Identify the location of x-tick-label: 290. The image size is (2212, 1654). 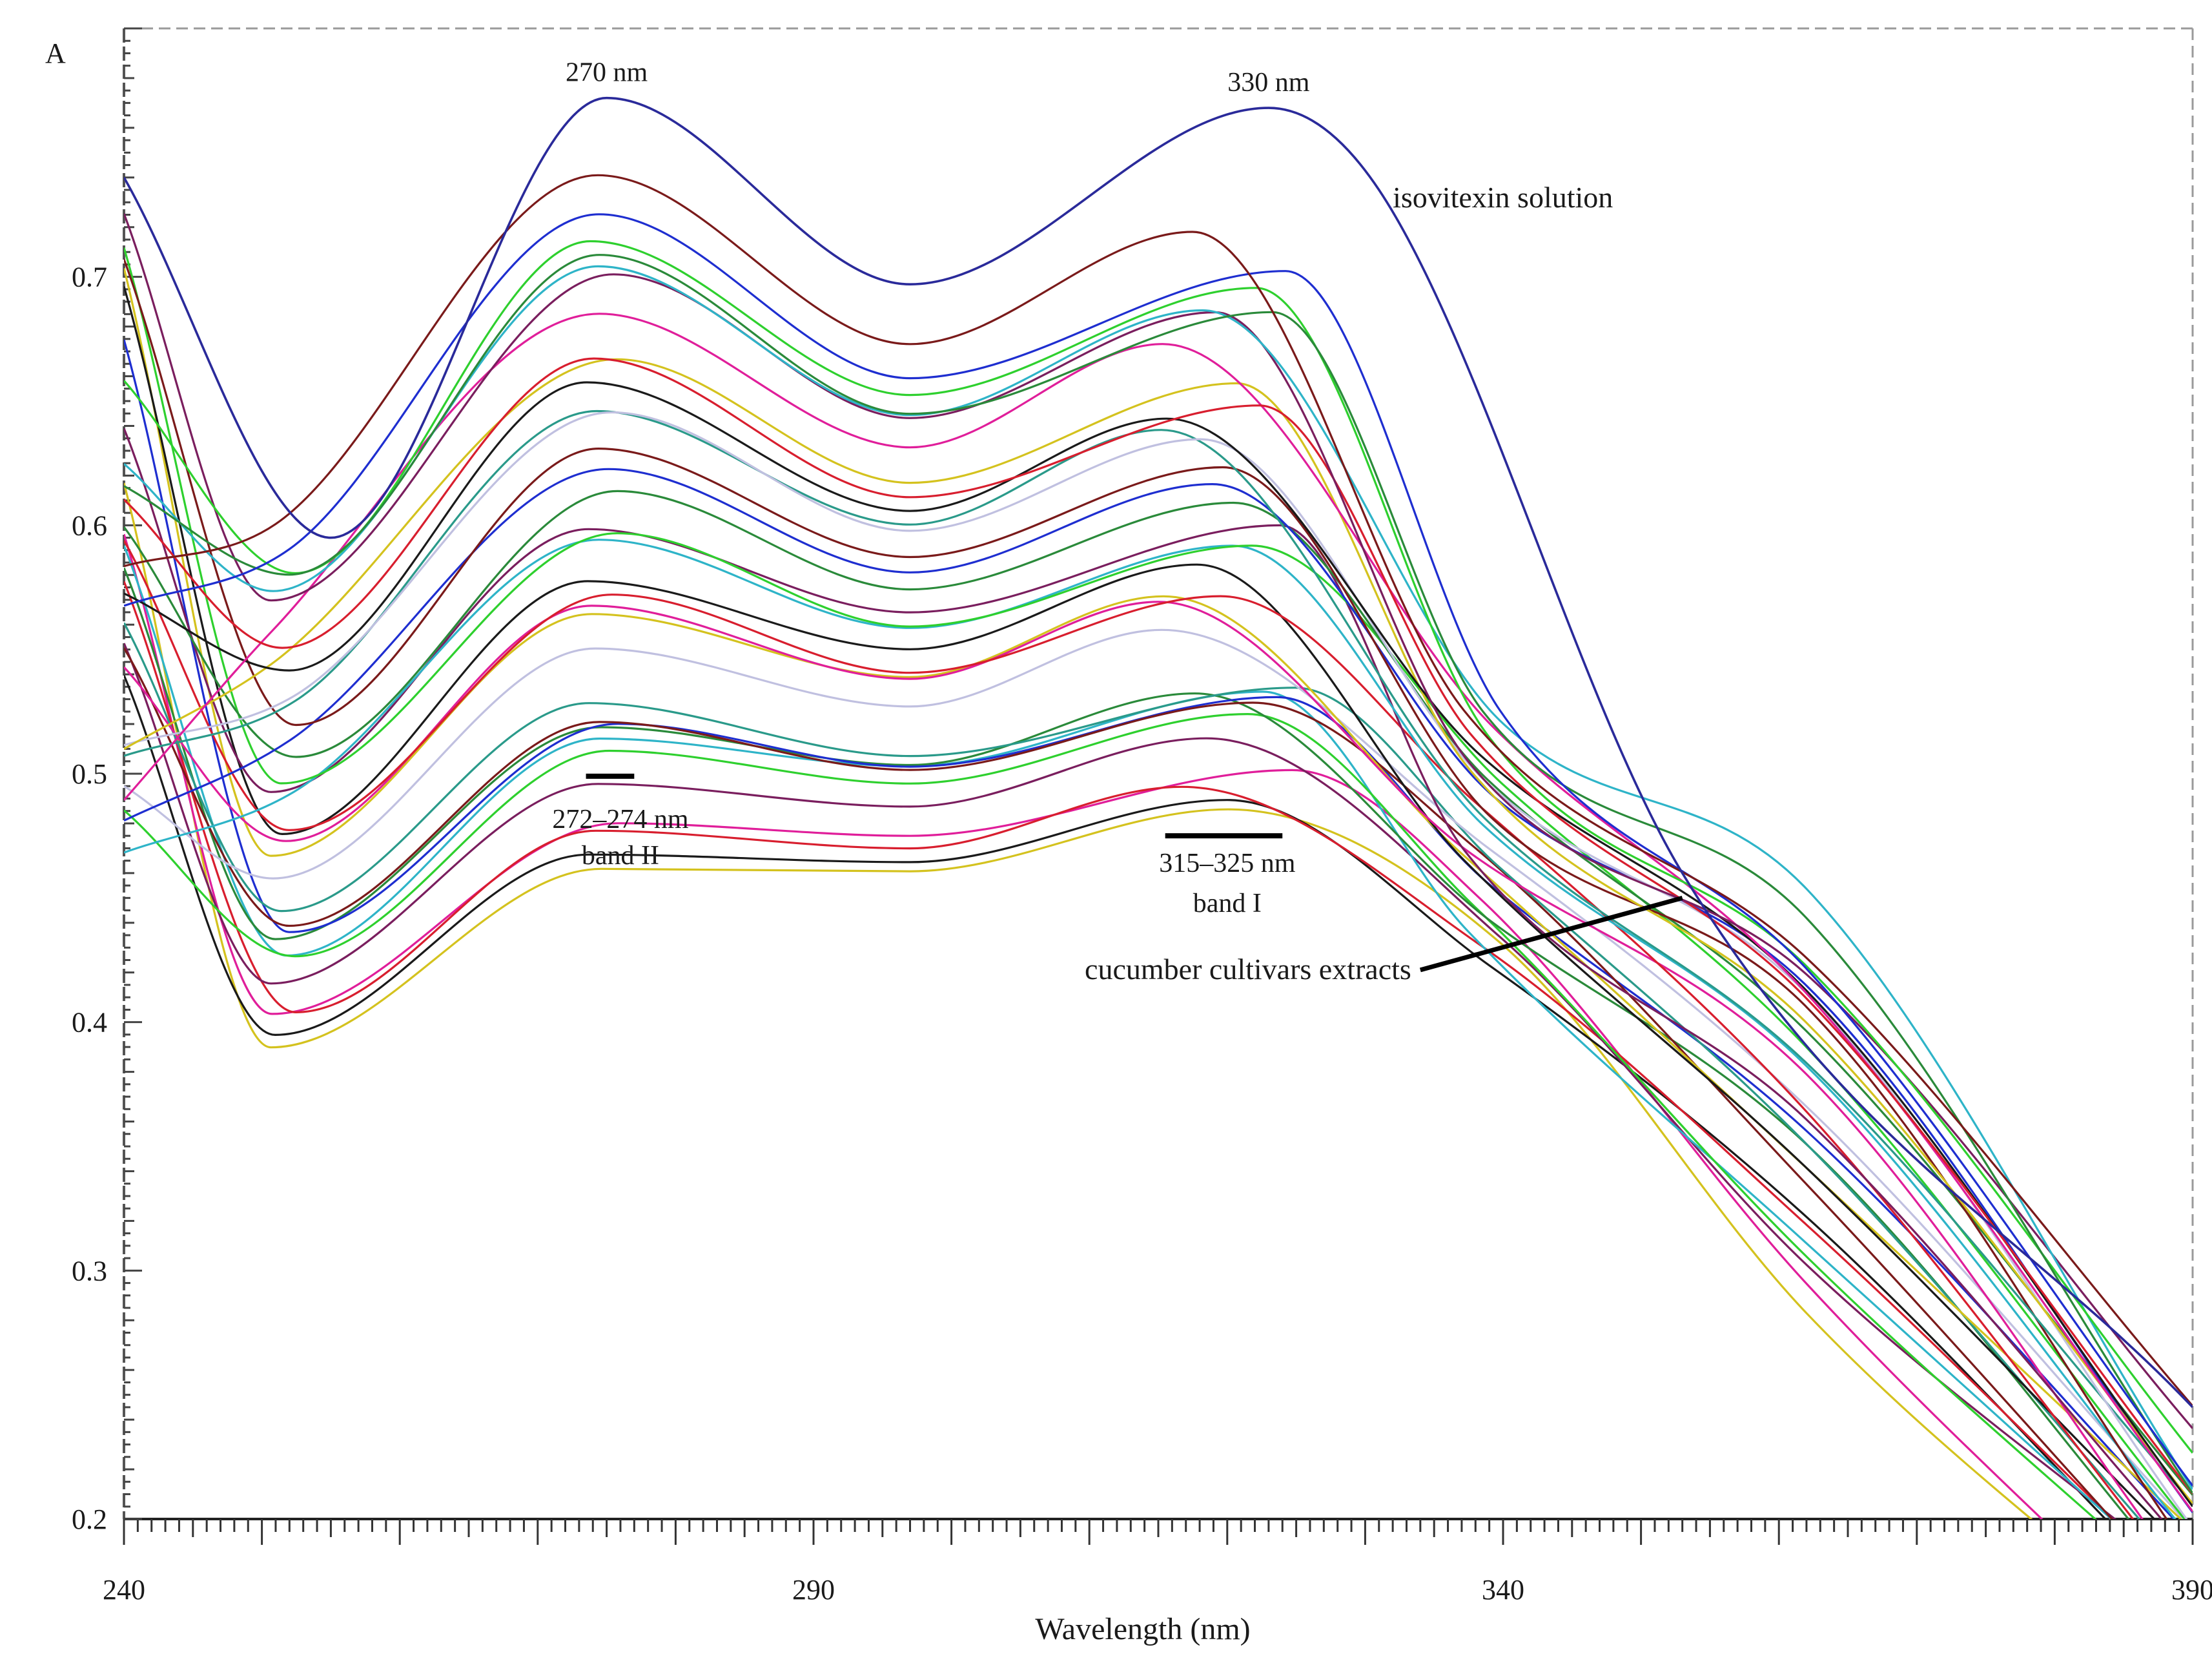
(813, 1590).